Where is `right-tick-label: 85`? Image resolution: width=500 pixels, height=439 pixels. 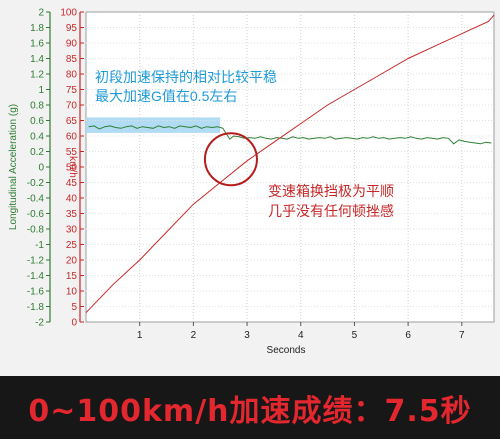
right-tick-label: 85 is located at coordinates (72, 59).